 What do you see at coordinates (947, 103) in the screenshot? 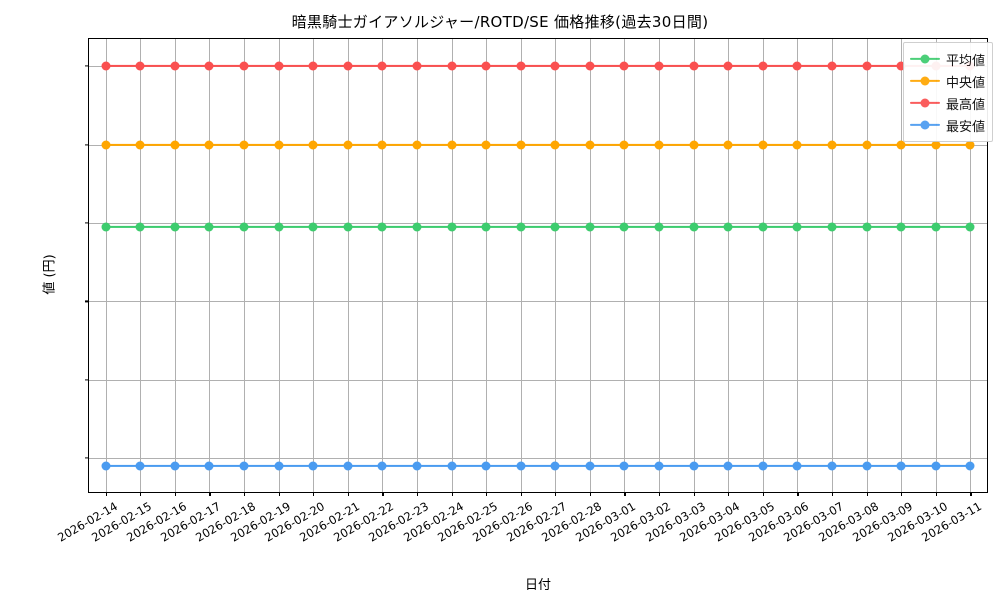
I see `legend-item-3: 最高値` at bounding box center [947, 103].